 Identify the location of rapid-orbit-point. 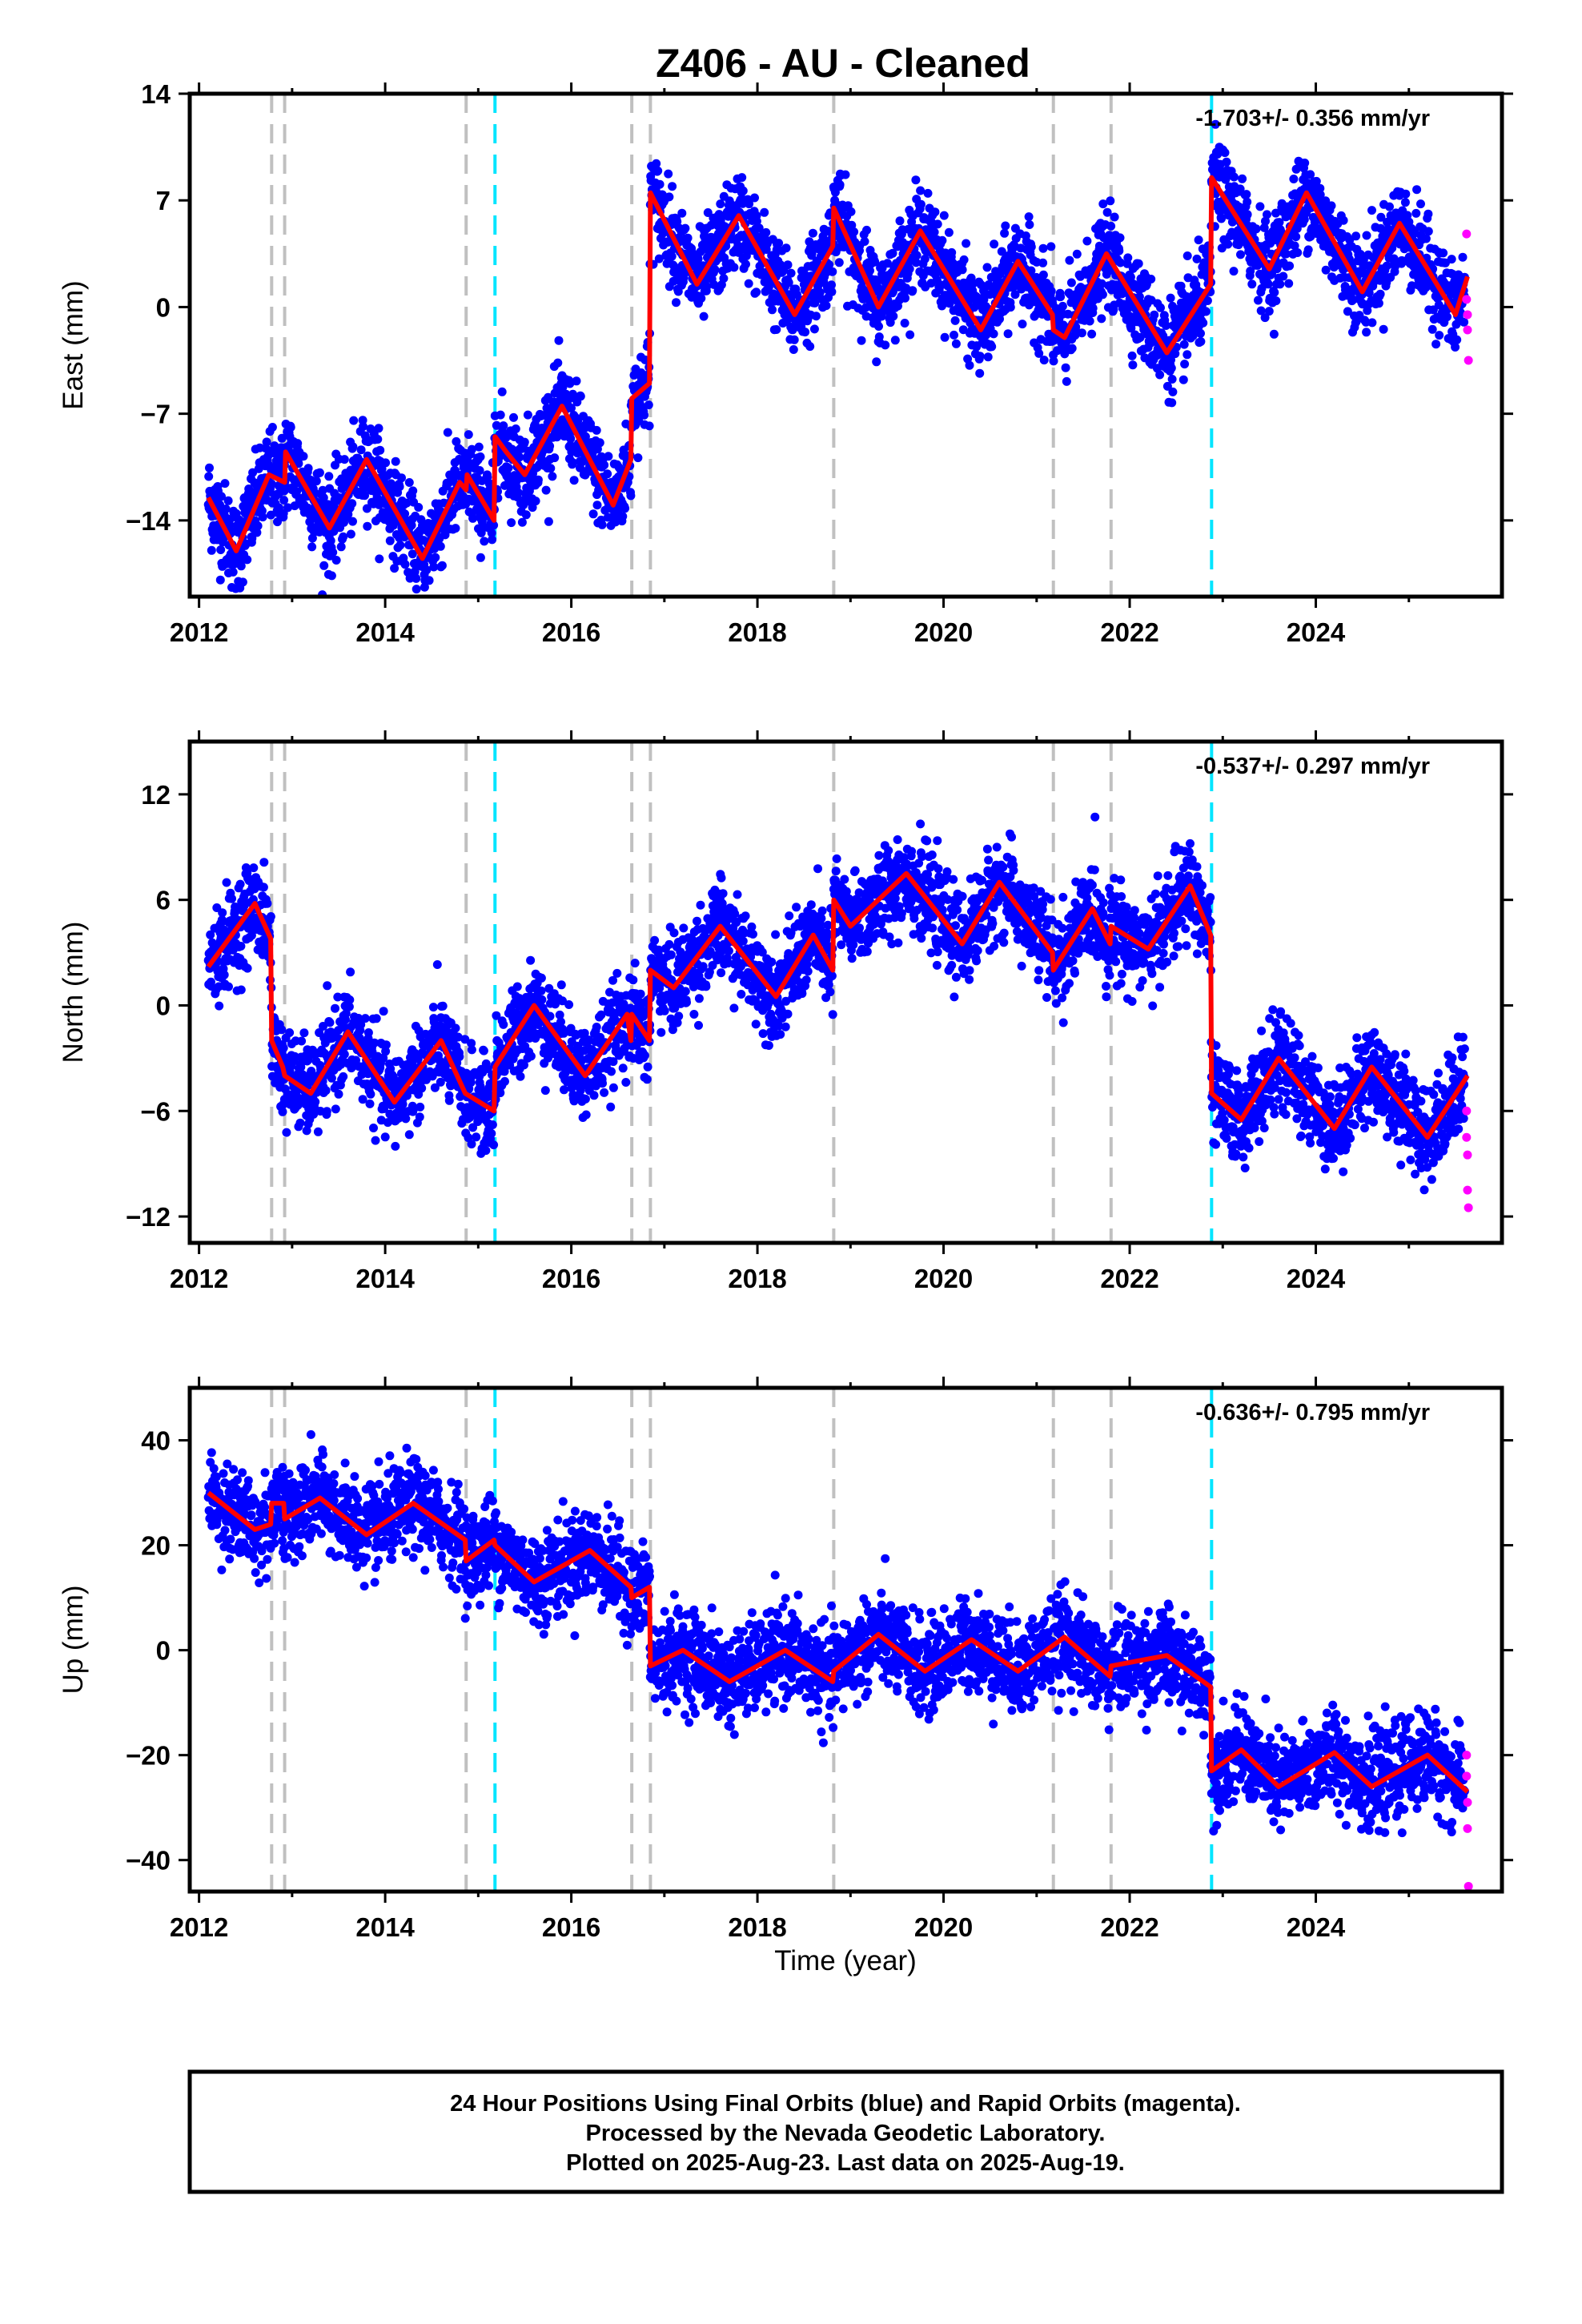
(1467, 330).